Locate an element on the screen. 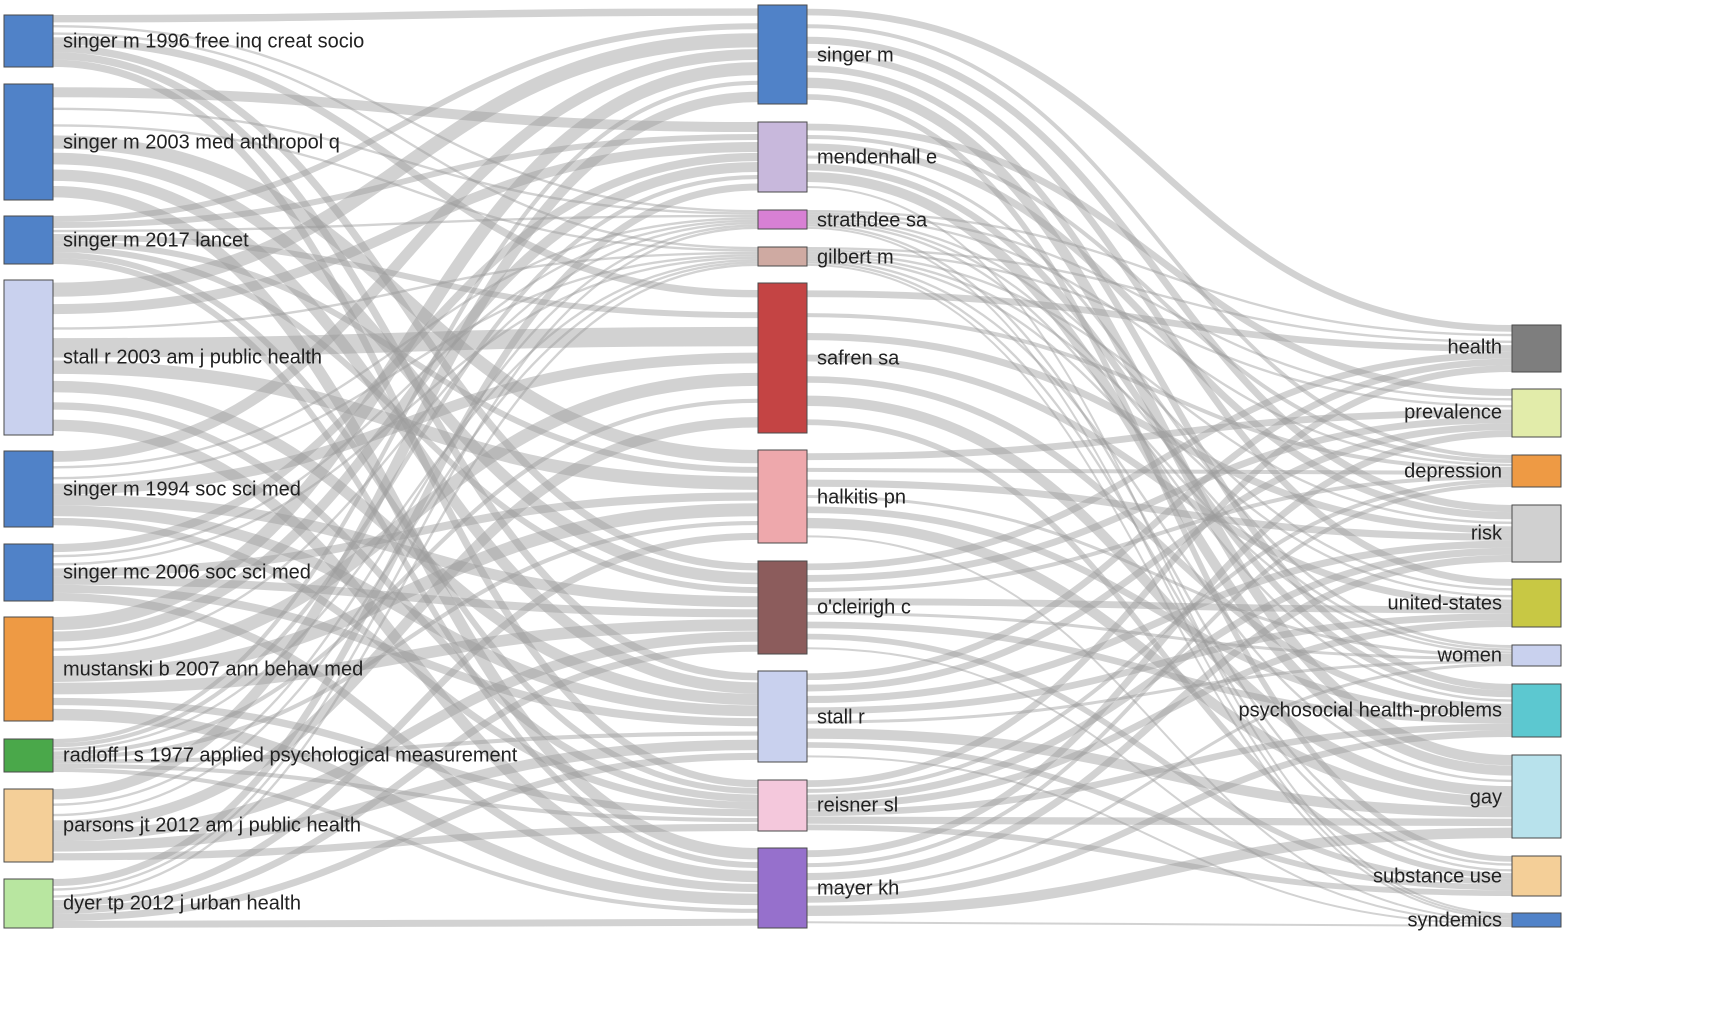 This screenshot has height=1018, width=1713. label-k4: risk is located at coordinates (1487, 533).